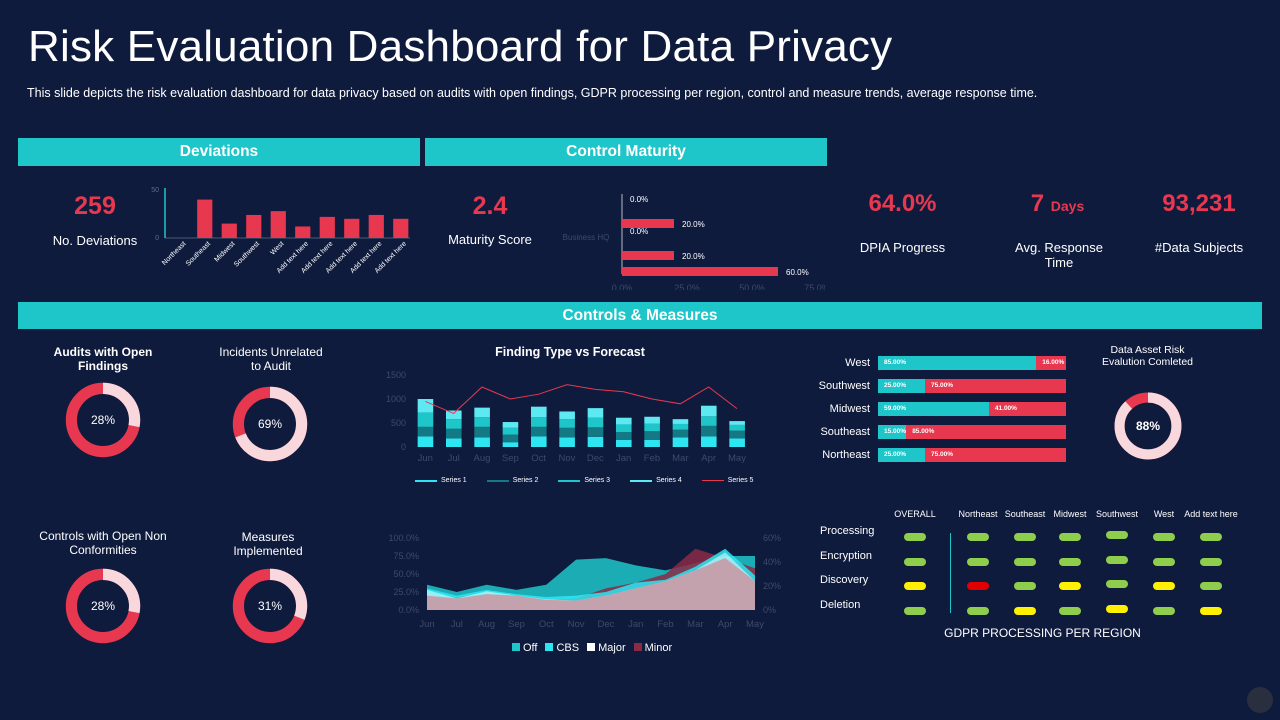 The image size is (1280, 720). Describe the element at coordinates (725, 624) in the screenshot. I see `area-xtick: Apr` at that location.